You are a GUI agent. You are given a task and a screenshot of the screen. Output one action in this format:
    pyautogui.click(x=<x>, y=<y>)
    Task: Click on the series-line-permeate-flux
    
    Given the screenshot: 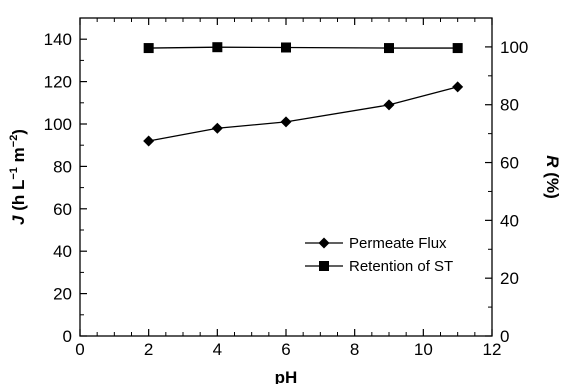 What is the action you would take?
    pyautogui.click(x=303, y=114)
    